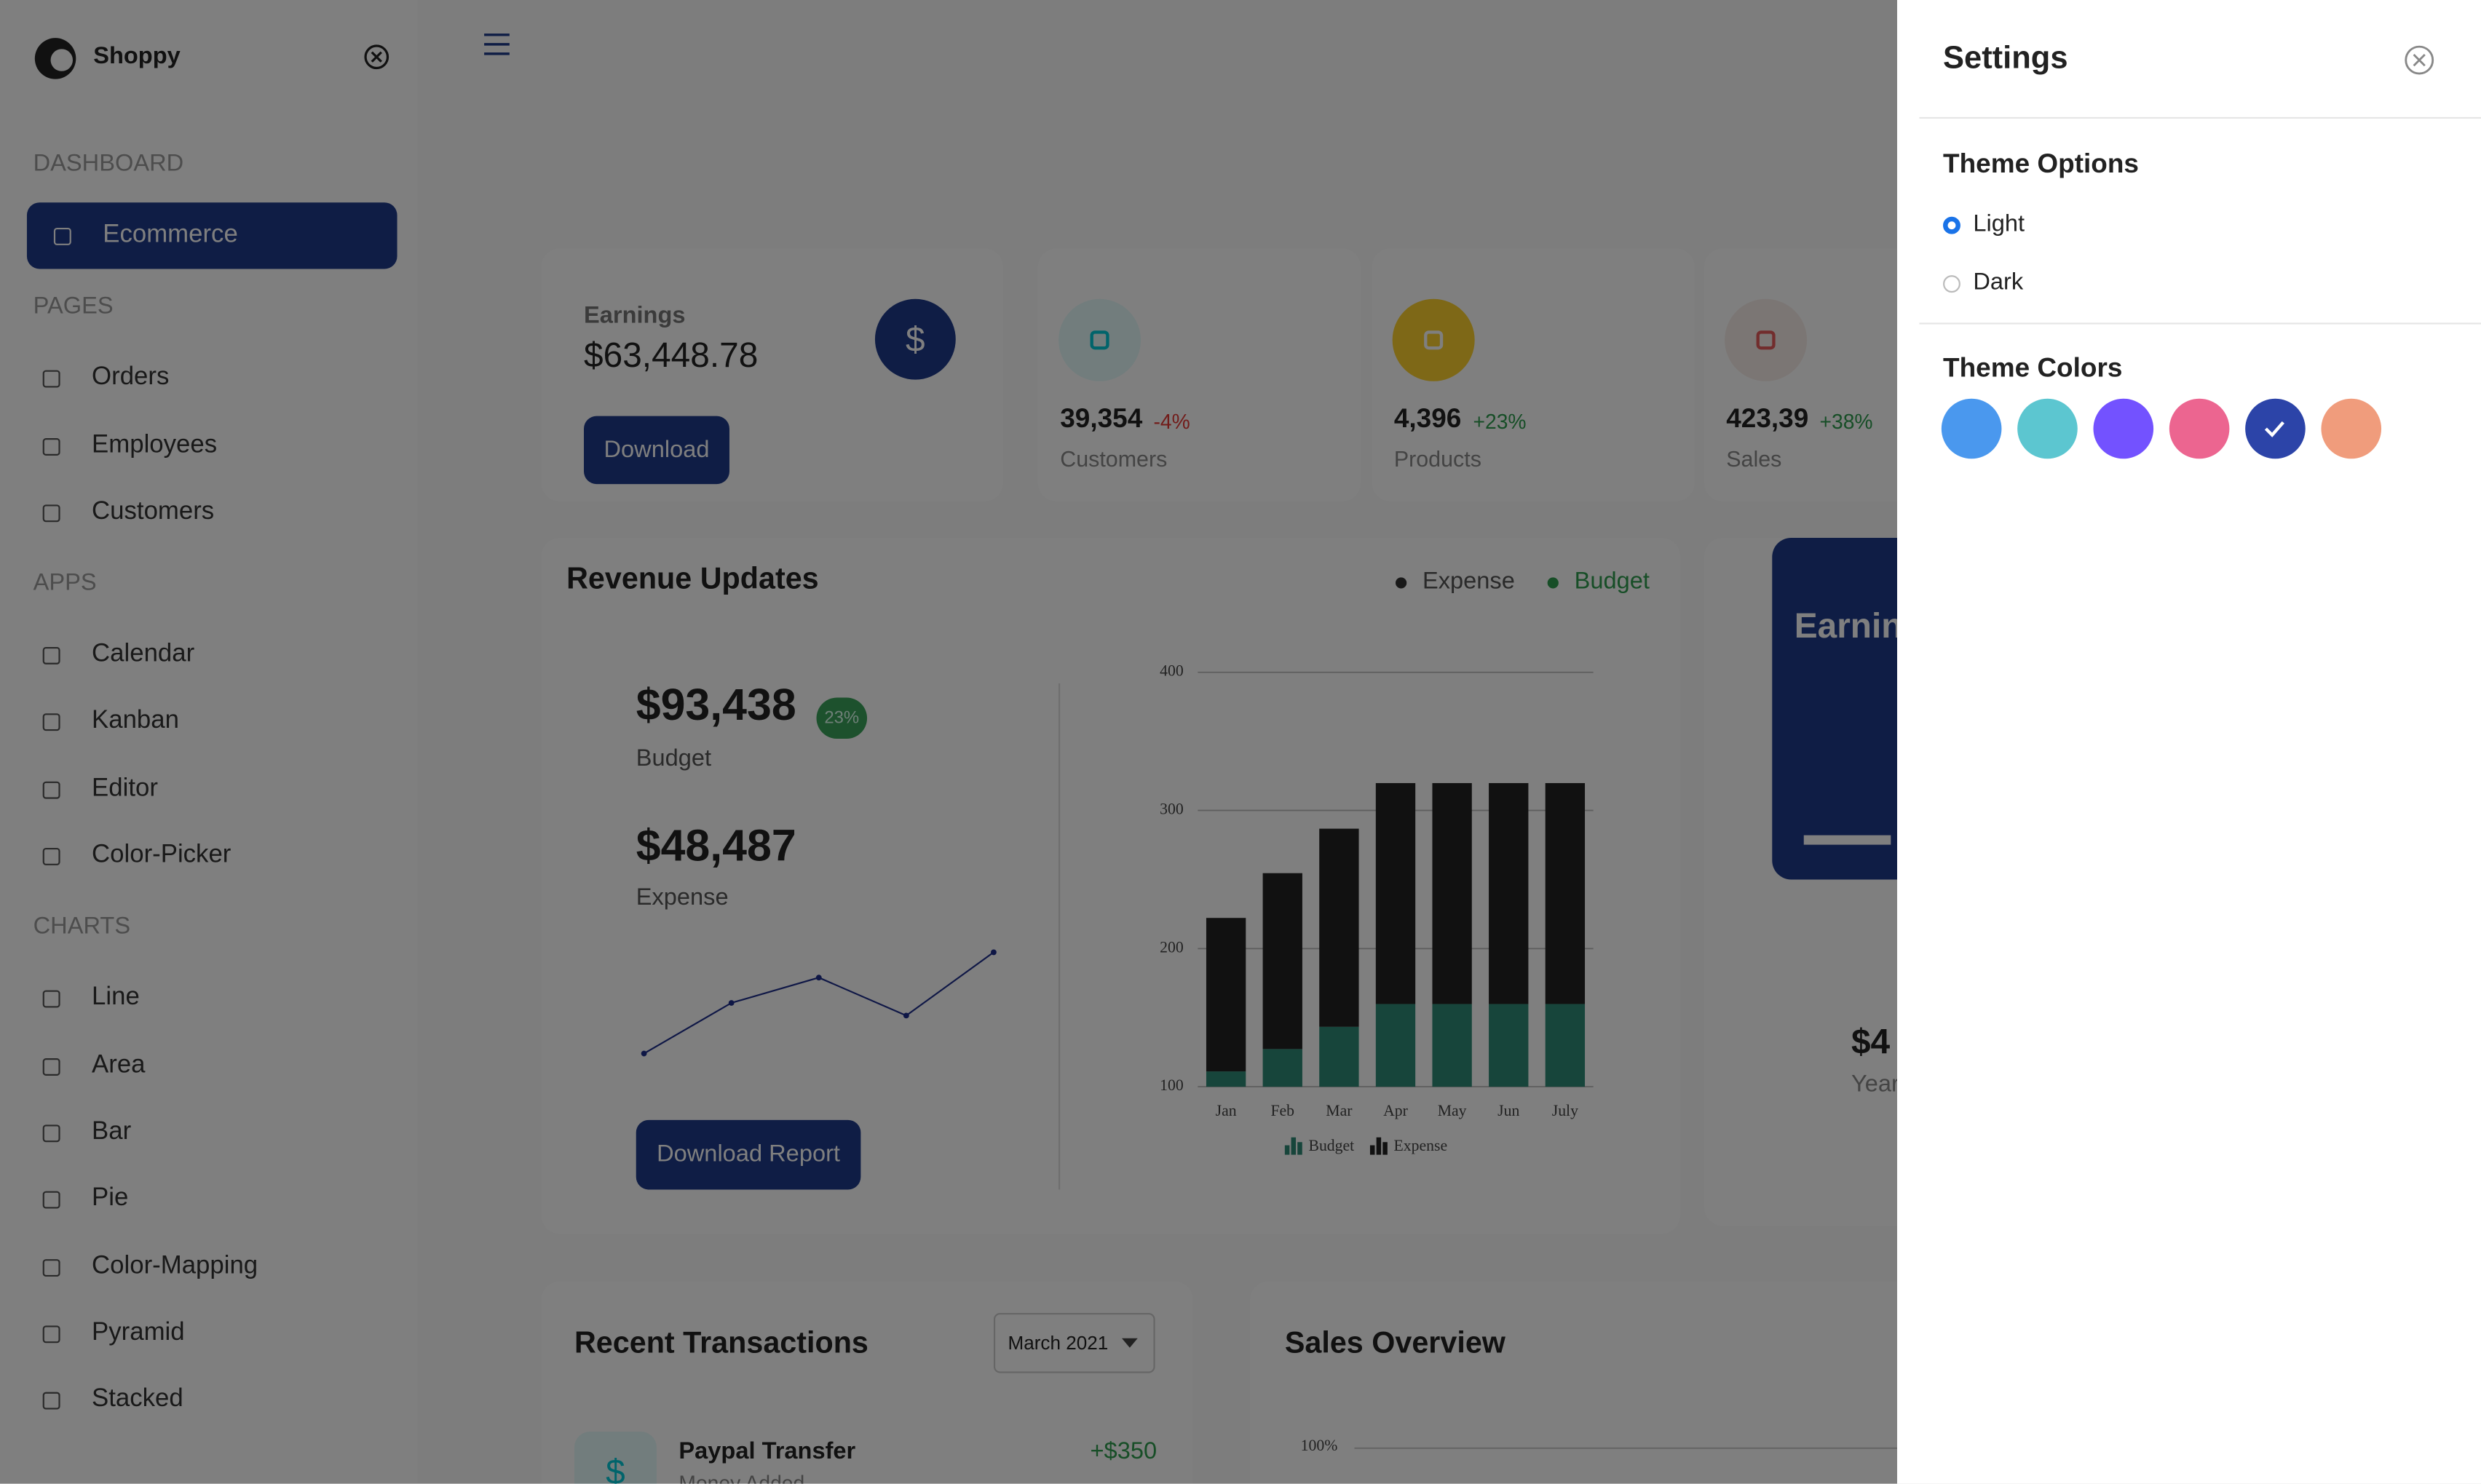 The width and height of the screenshot is (2481, 1484). Describe the element at coordinates (1998, 282) in the screenshot. I see `radio-label: Dark` at that location.